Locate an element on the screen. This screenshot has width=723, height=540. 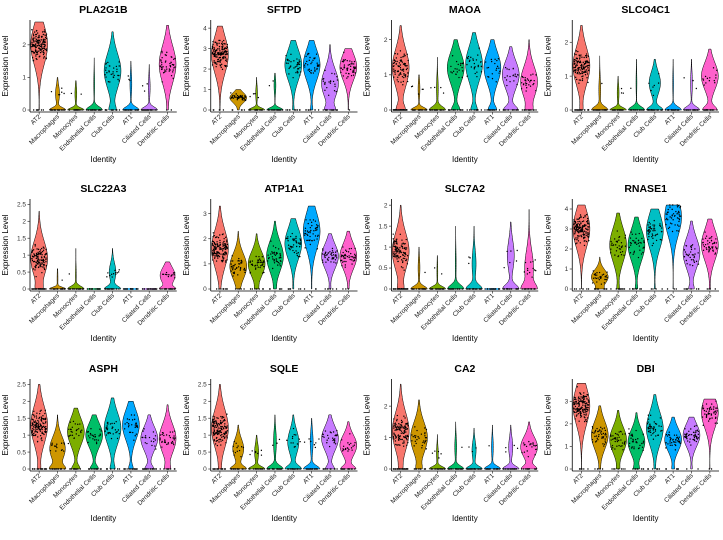
panel-title: PLA2G1B is located at coordinates (103, 10).